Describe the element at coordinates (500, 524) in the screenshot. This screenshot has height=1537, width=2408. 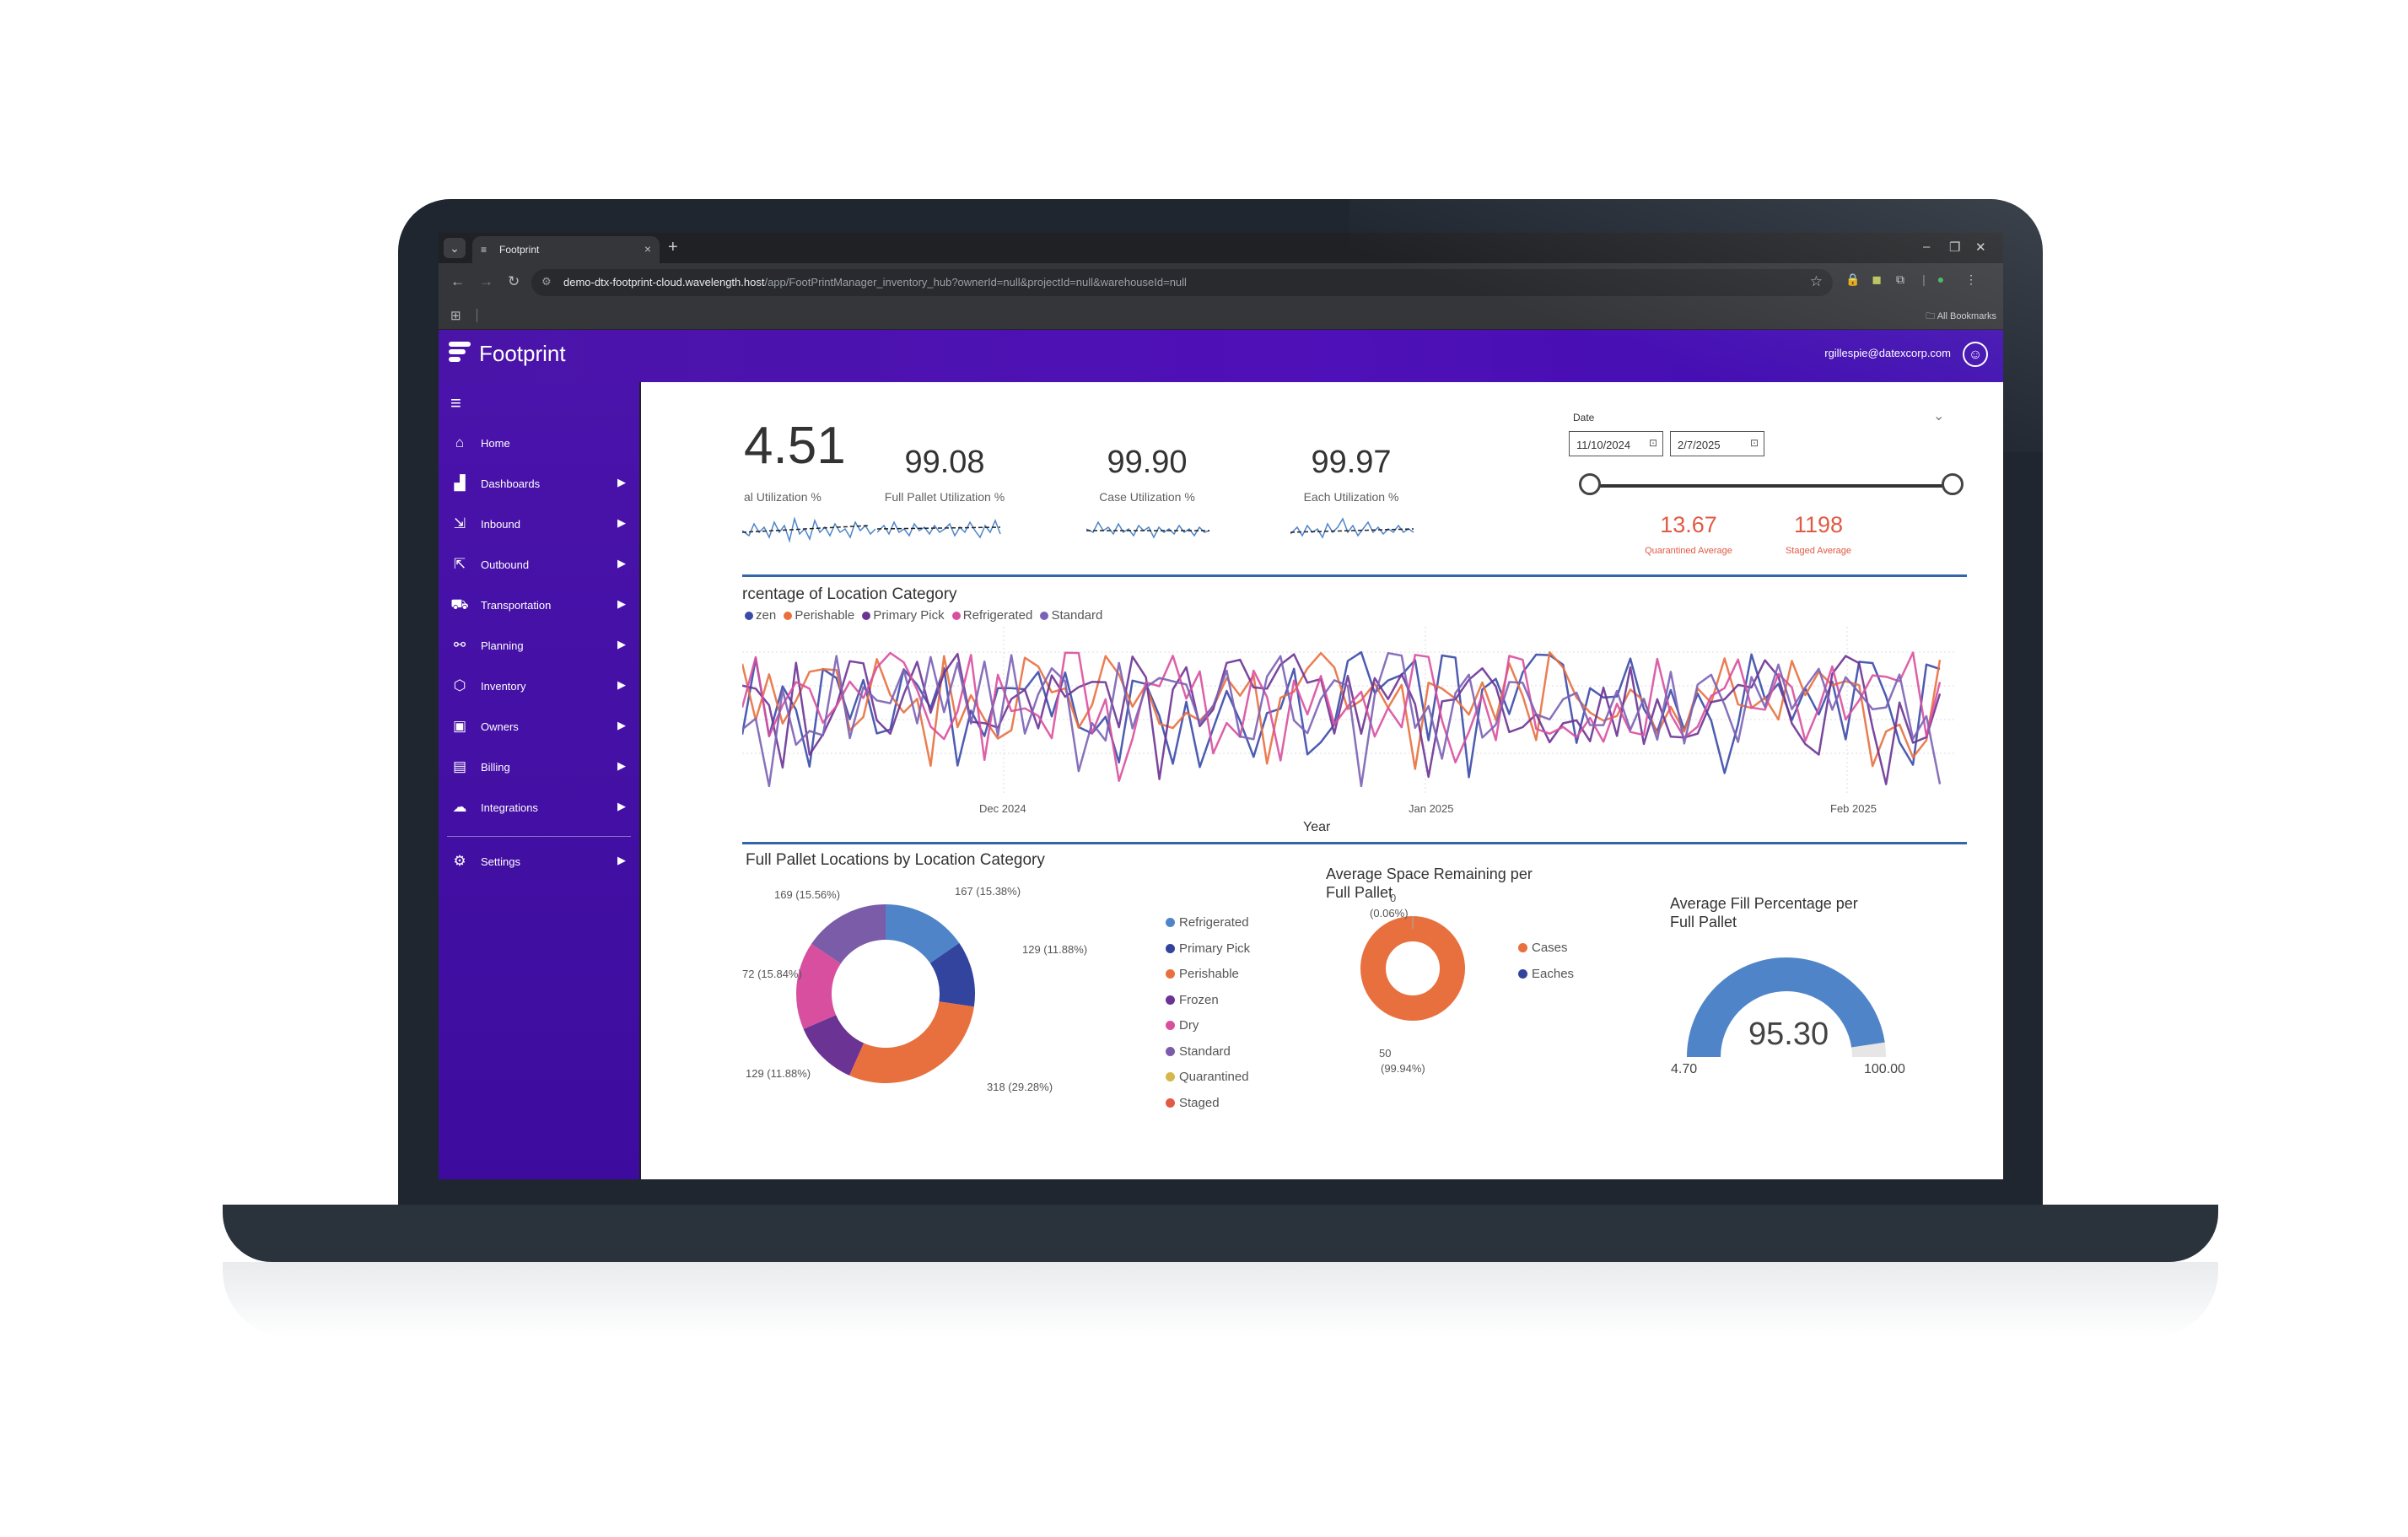
I see `sidebar-item-label: Inbound` at that location.